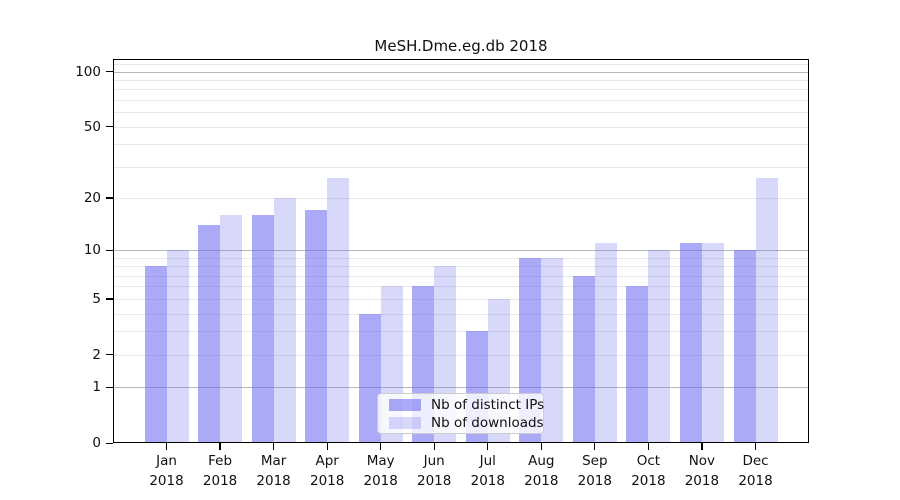  I want to click on legend-swatch-distinct-ips, so click(405, 404).